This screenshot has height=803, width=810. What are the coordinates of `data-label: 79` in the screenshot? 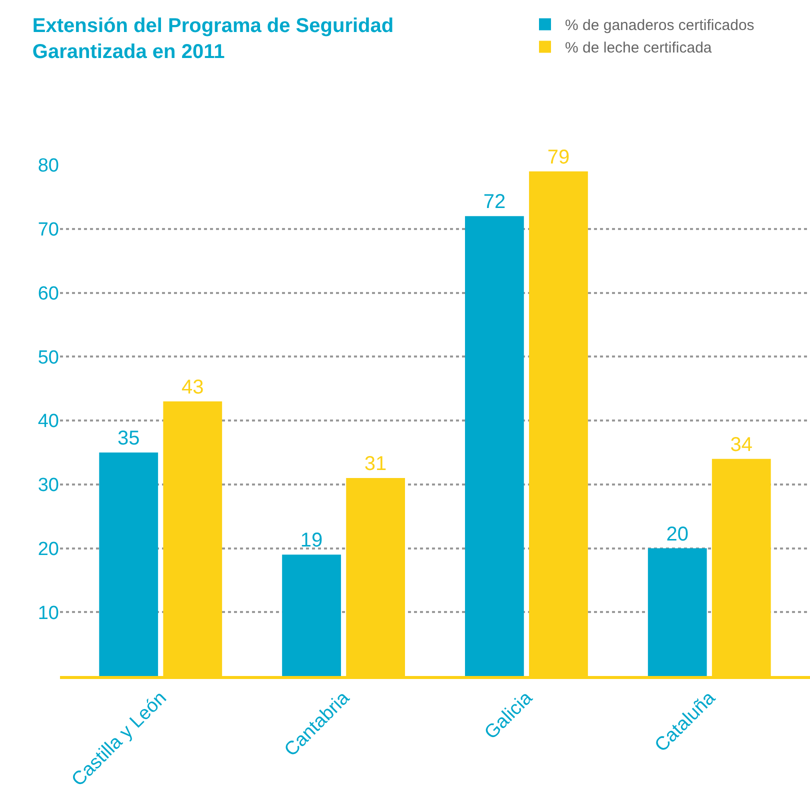 It's located at (558, 157).